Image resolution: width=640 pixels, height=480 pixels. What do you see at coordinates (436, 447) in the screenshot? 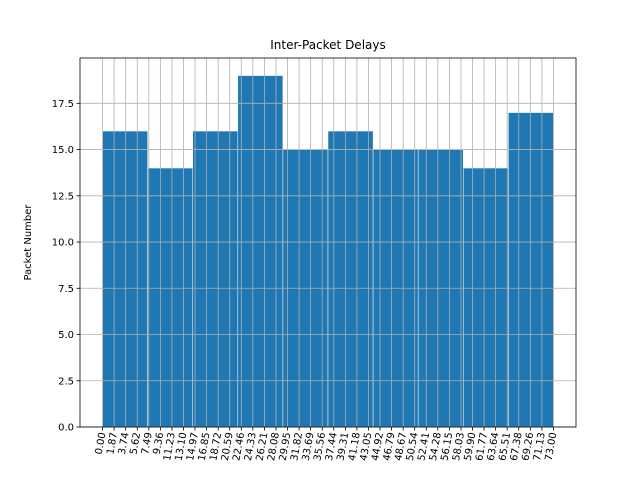
I see `x-tick-label: 54.28` at bounding box center [436, 447].